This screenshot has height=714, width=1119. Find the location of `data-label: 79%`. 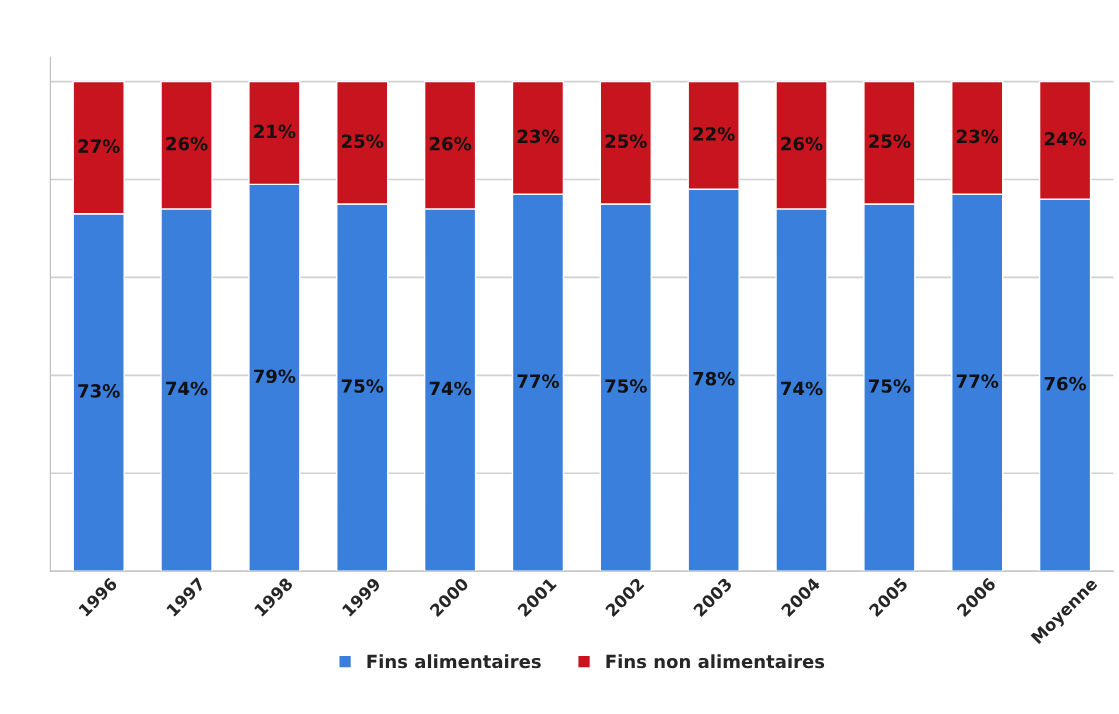

data-label: 79% is located at coordinates (274, 376).